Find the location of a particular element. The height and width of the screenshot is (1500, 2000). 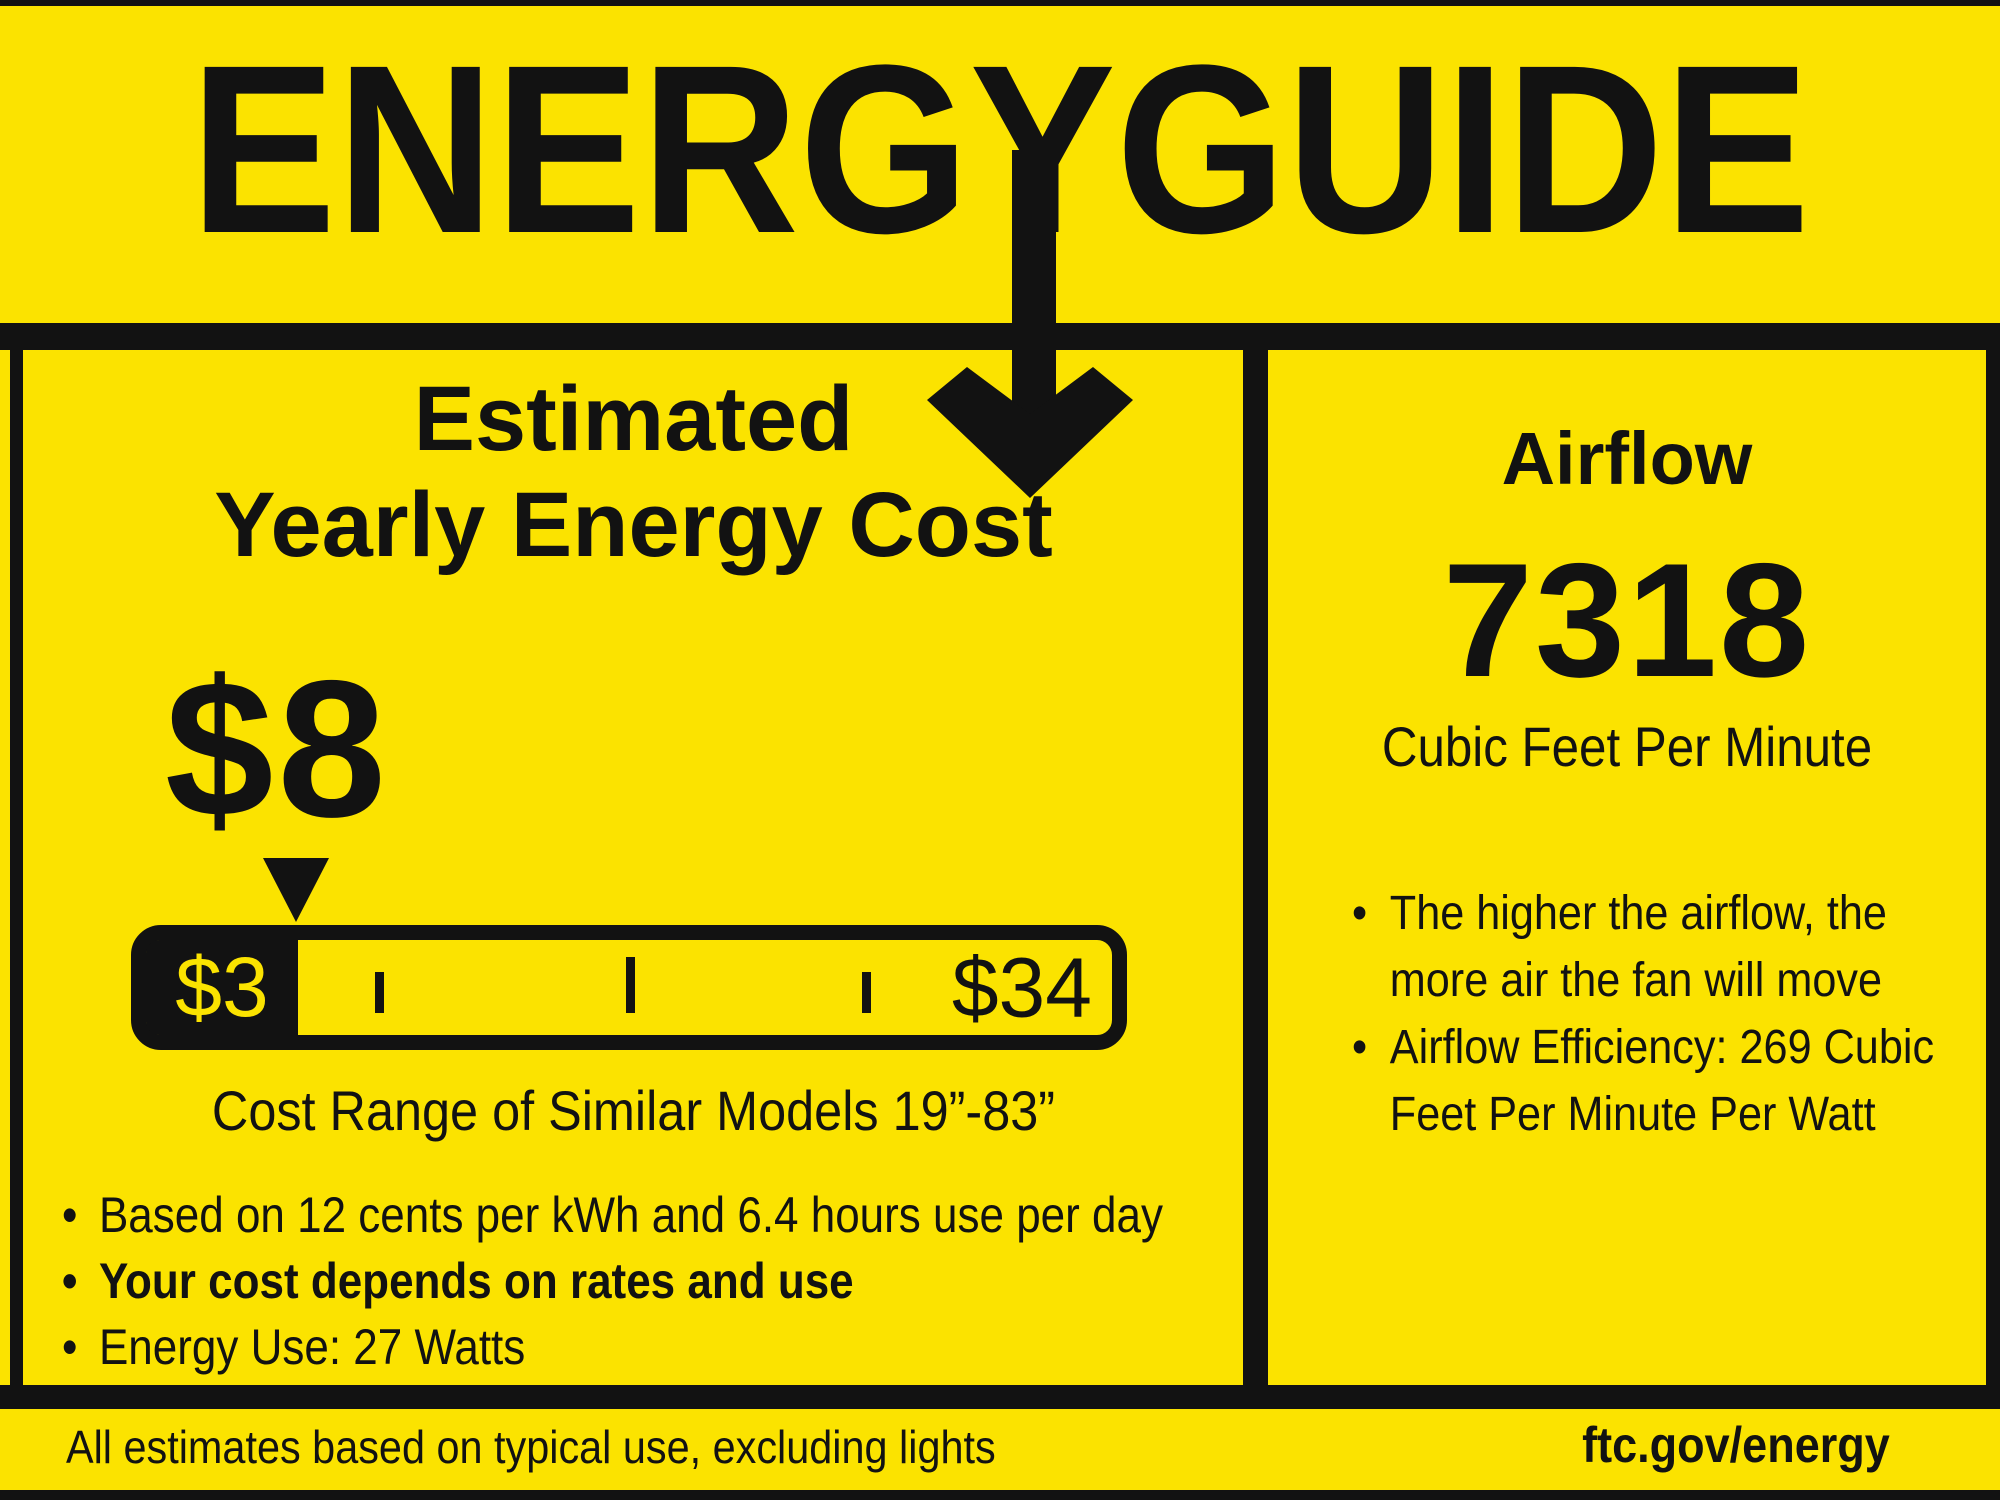

header-separator is located at coordinates (1000, 336).